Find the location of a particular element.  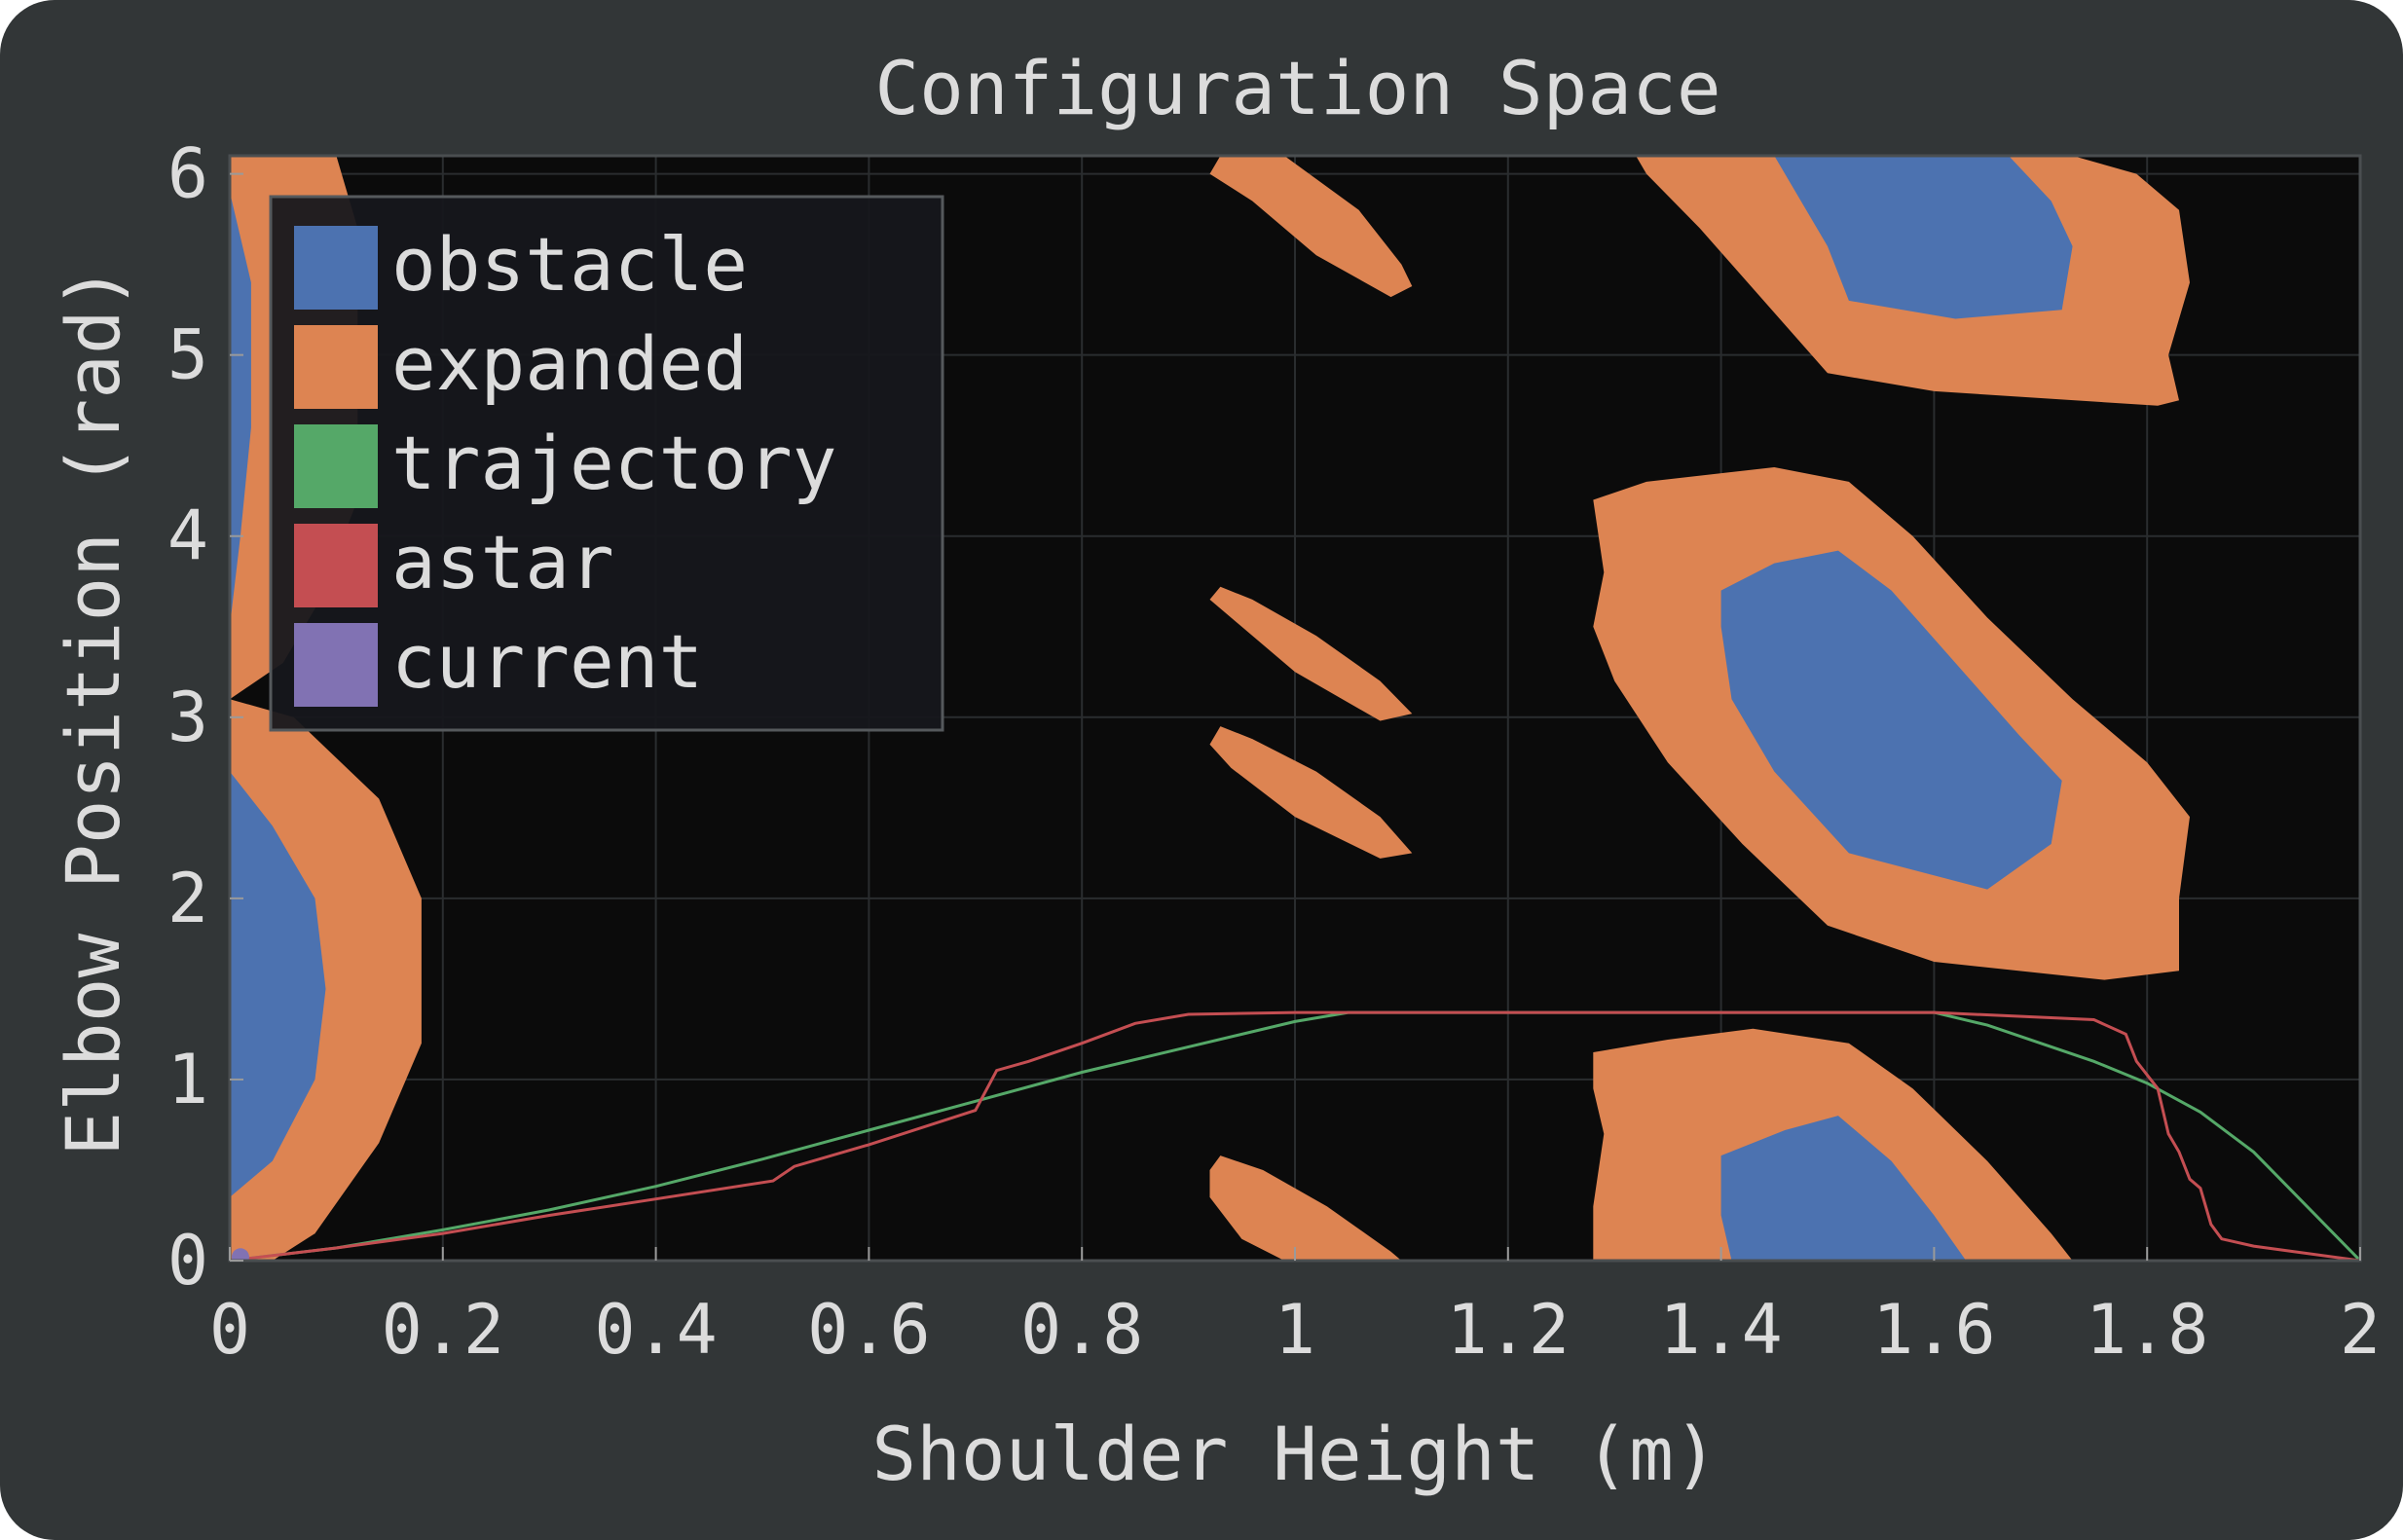

x-tick-label: 2 is located at coordinates (2360, 1330).